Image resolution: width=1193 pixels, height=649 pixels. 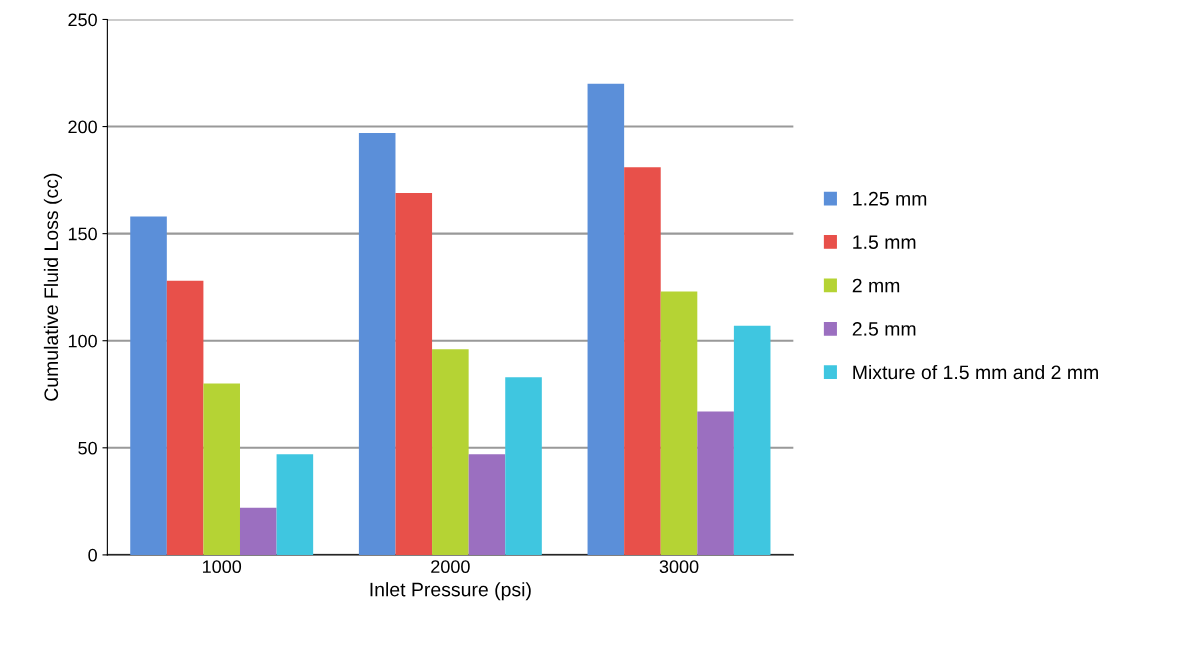 I want to click on y-tick-label: 250, so click(x=82, y=20).